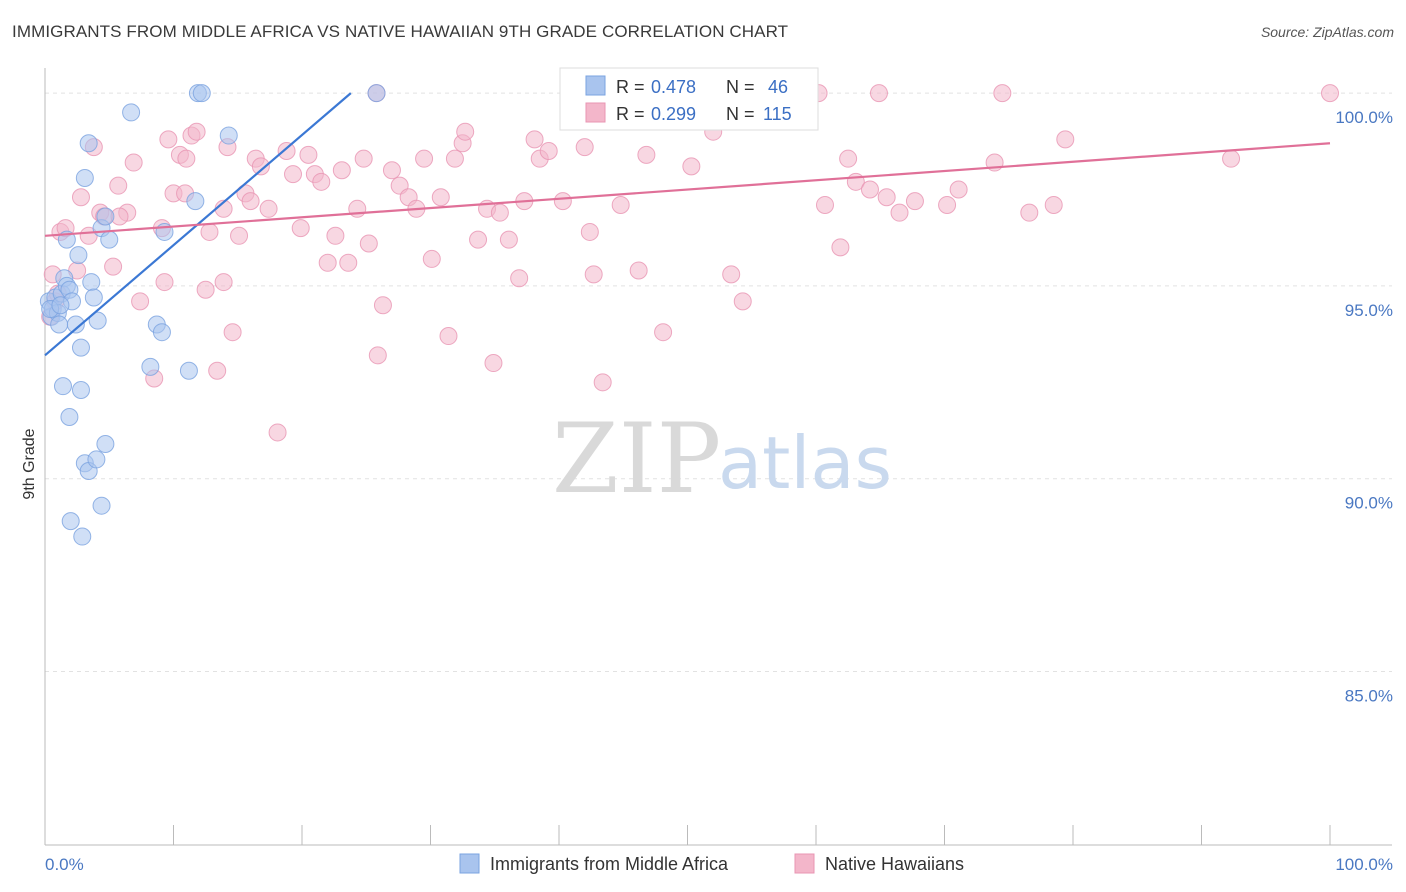 Image resolution: width=1406 pixels, height=892 pixels. I want to click on x-tick-label-max: 100.0%, so click(1364, 864).